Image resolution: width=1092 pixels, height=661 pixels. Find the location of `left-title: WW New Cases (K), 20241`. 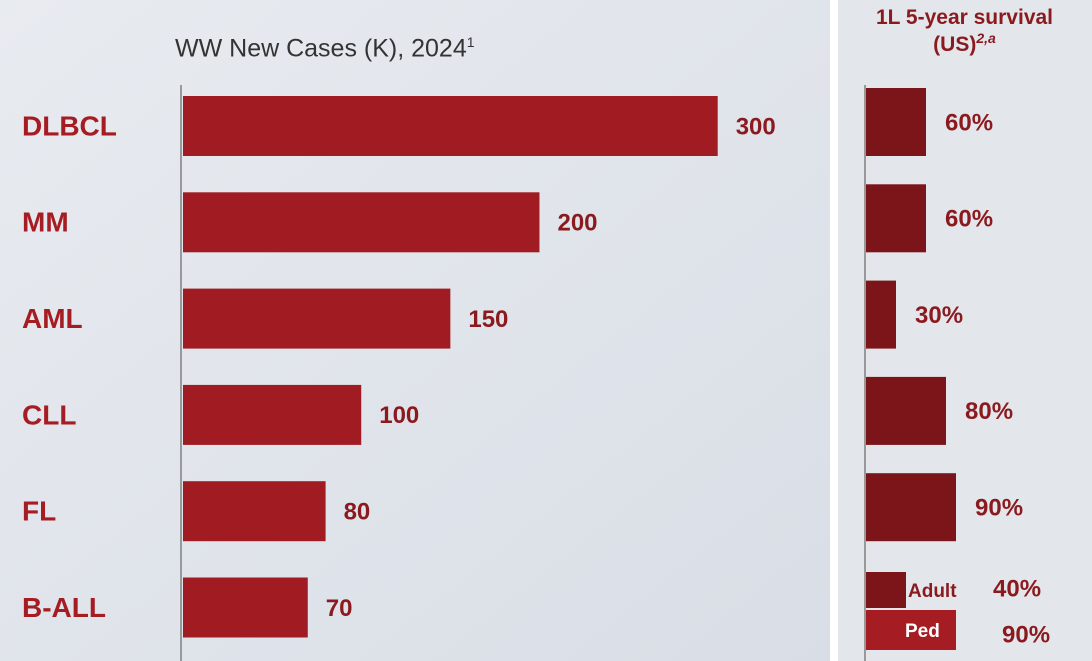

left-title: WW New Cases (K), 20241 is located at coordinates (325, 48).